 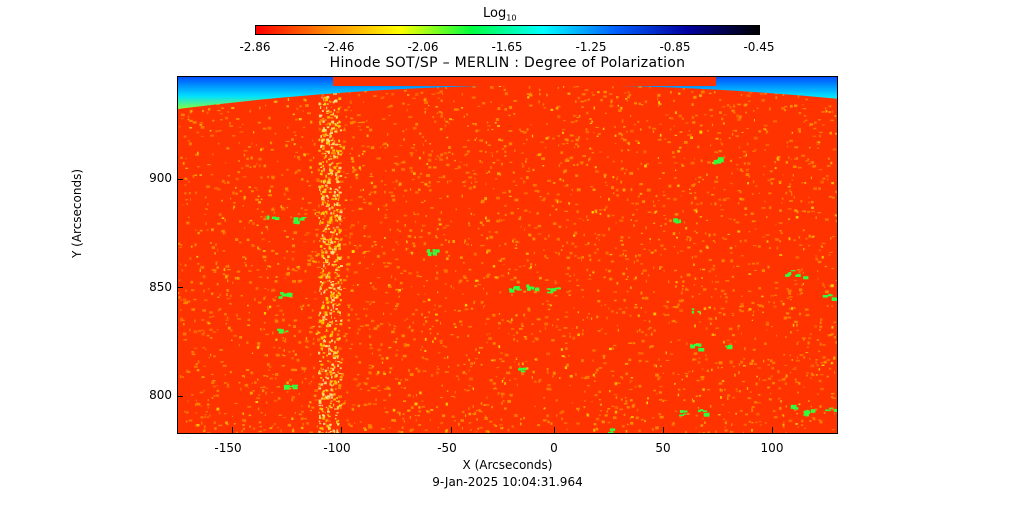 I want to click on colorbar-tick-label: -1.65, so click(x=507, y=47).